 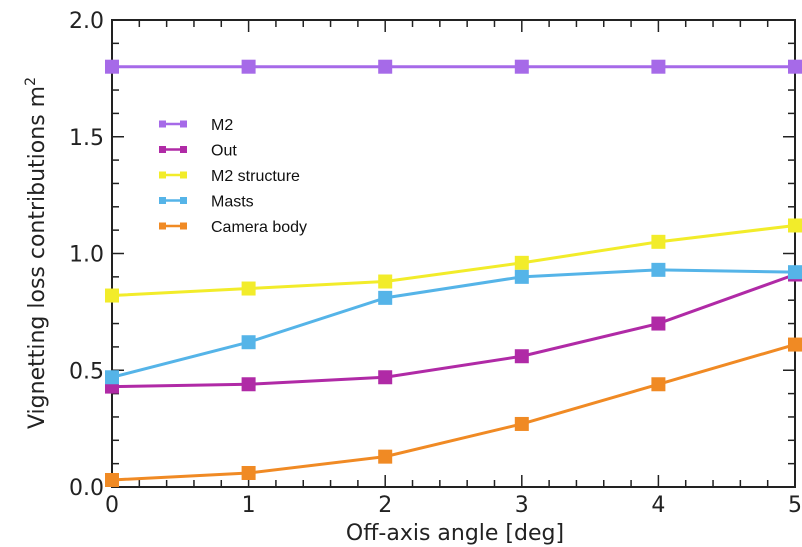 What do you see at coordinates (249, 505) in the screenshot?
I see `x-tick-label: 1` at bounding box center [249, 505].